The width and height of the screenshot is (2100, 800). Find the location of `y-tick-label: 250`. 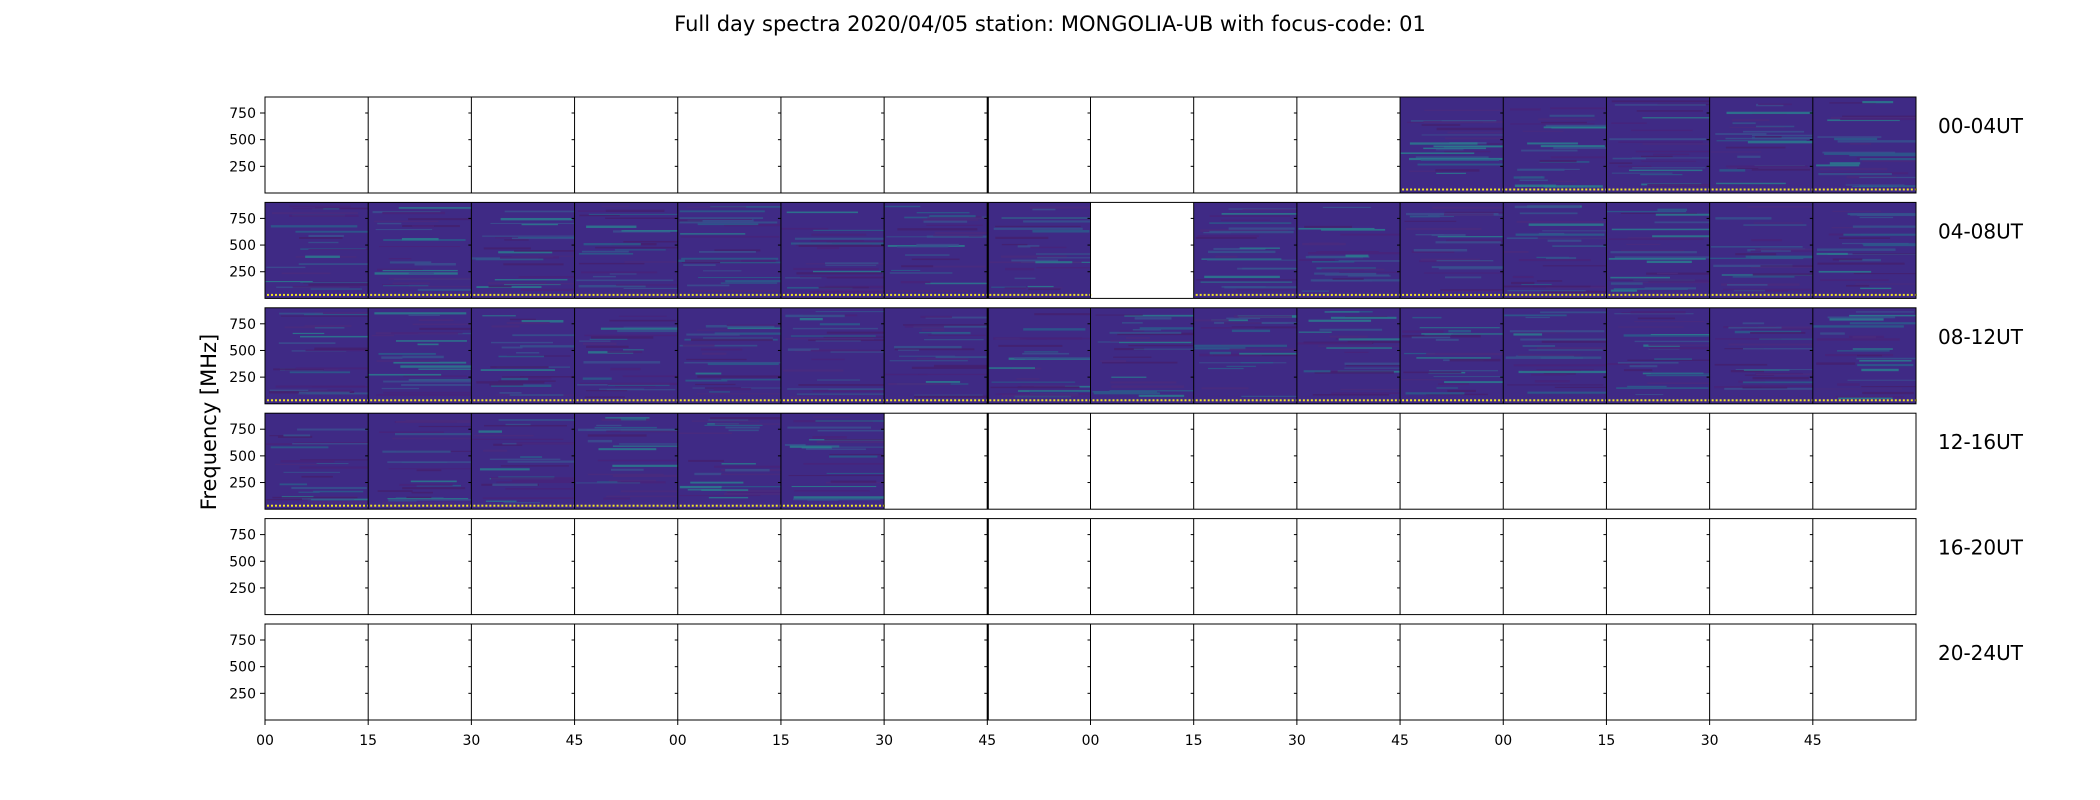

y-tick-label: 250 is located at coordinates (242, 484).